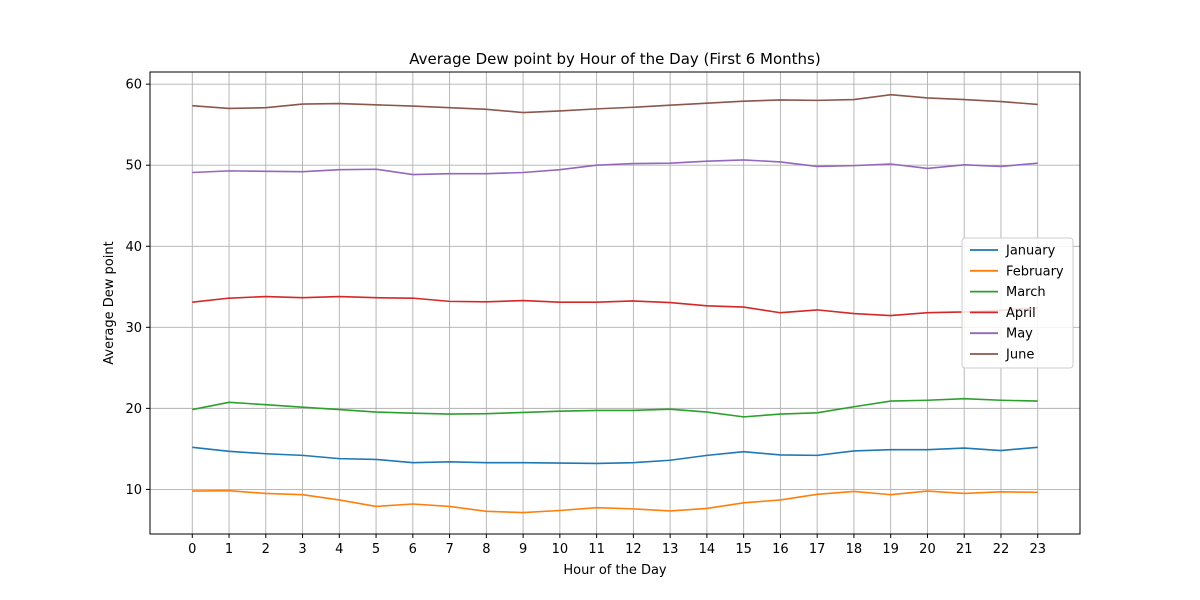  I want to click on x-tick-label: 18, so click(854, 549).